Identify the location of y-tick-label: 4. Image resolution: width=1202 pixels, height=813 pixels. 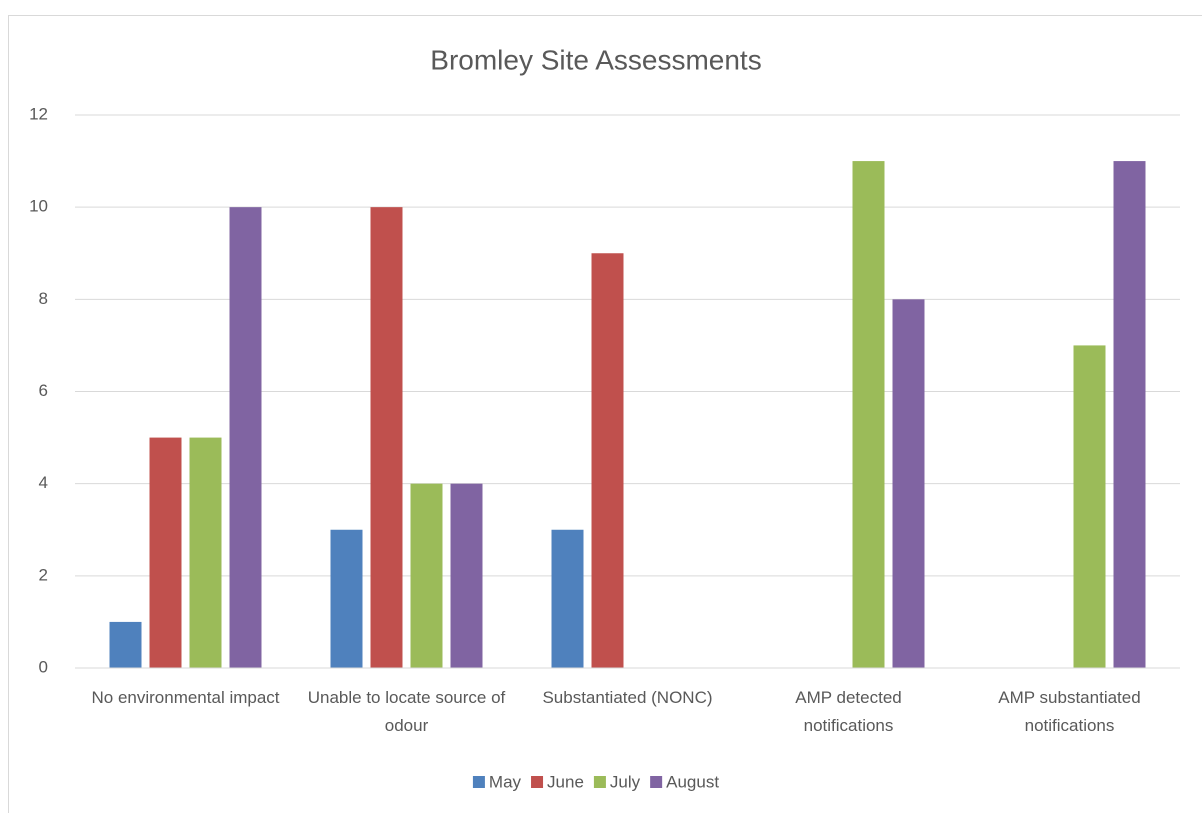
(43, 482).